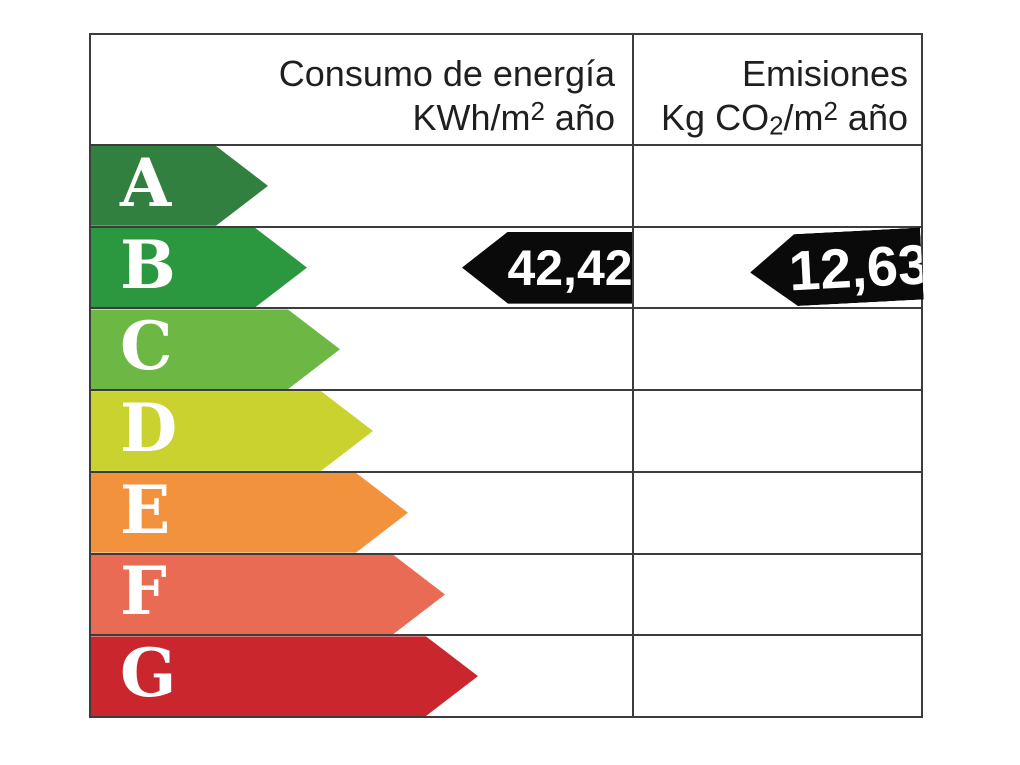  What do you see at coordinates (148, 264) in the screenshot?
I see `rating-letter-b: B` at bounding box center [148, 264].